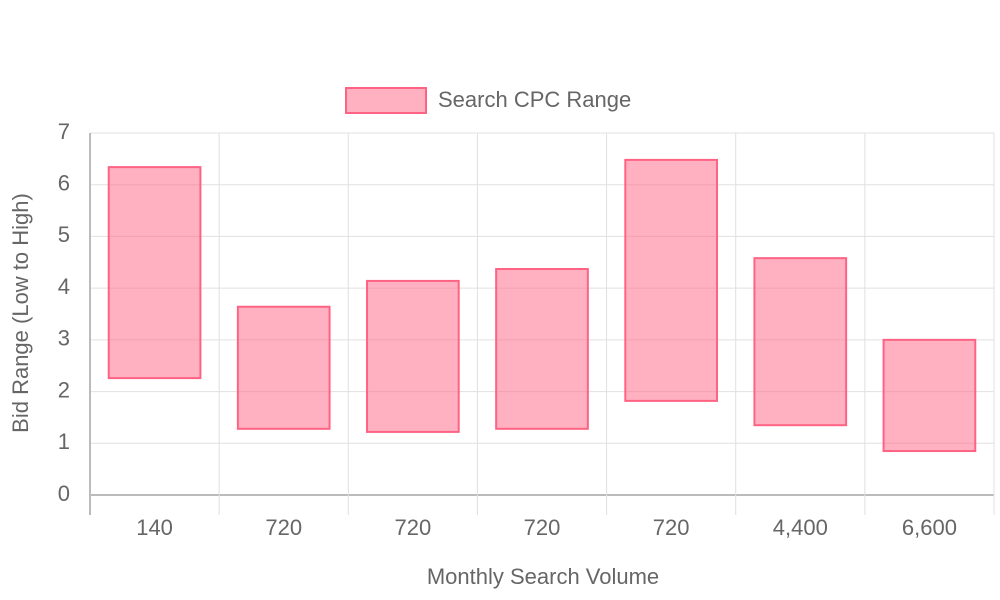 The image size is (1000, 600). What do you see at coordinates (64, 131) in the screenshot?
I see `y-tick-label: 7` at bounding box center [64, 131].